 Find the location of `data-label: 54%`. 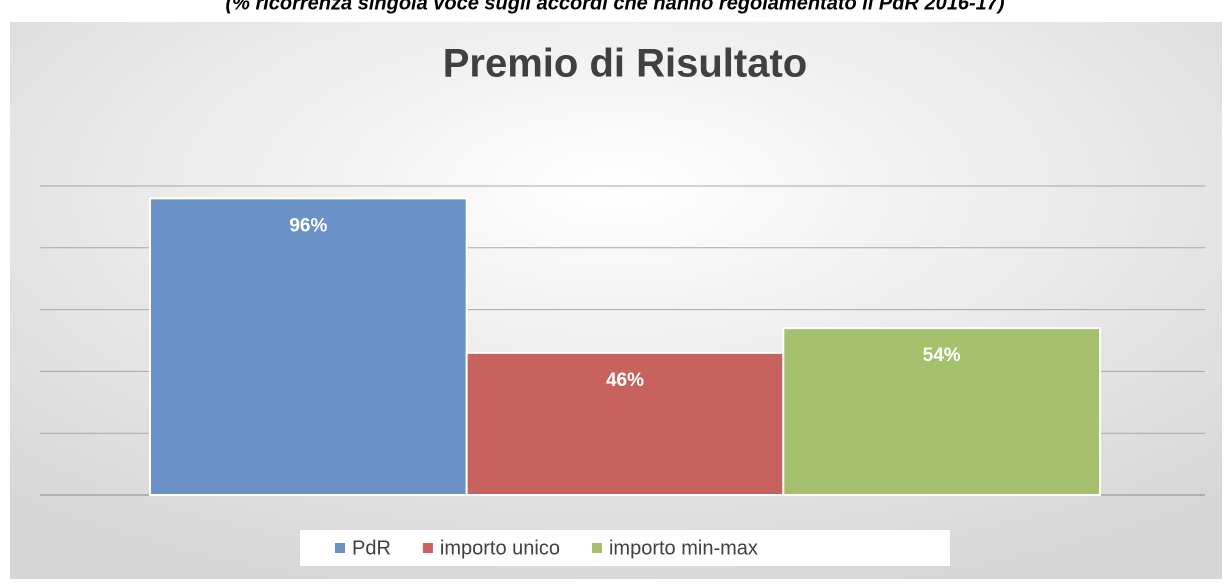

data-label: 54% is located at coordinates (942, 355).